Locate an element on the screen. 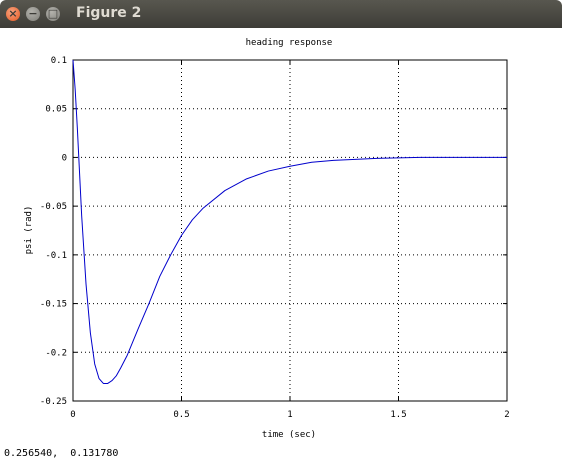 The height and width of the screenshot is (462, 562). coordinate-readout: 0.256540, 0.131780 is located at coordinates (61, 453).